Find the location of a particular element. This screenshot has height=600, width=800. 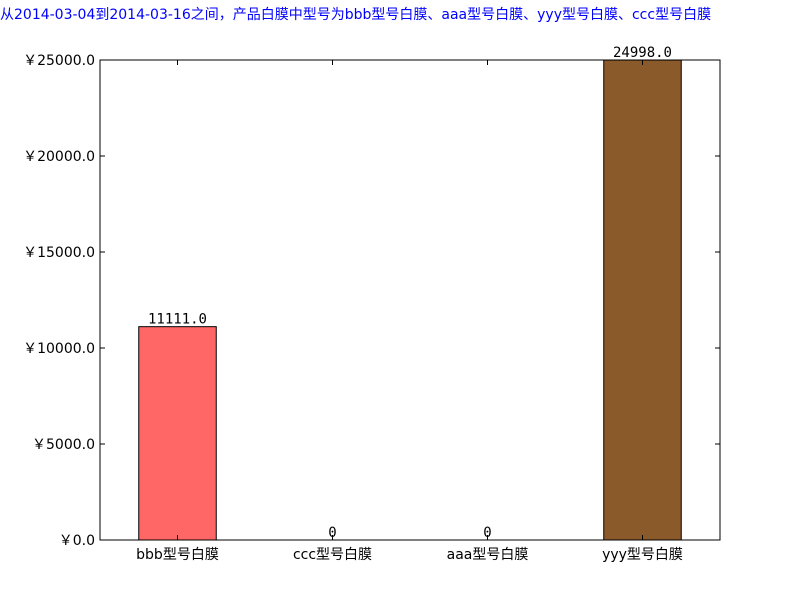

y-tick-label-0: ￥0.0 is located at coordinates (77, 541).